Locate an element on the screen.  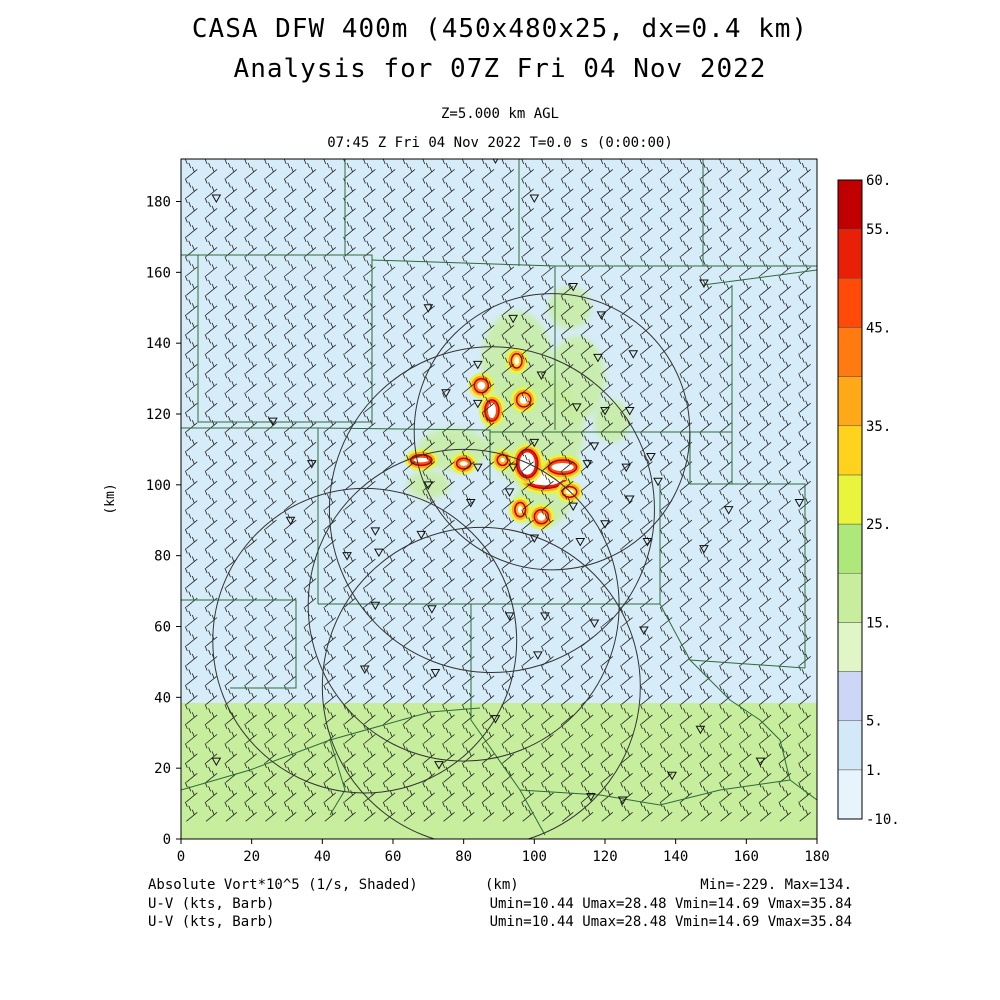
y-tick-label: 120 is located at coordinates (158, 415).